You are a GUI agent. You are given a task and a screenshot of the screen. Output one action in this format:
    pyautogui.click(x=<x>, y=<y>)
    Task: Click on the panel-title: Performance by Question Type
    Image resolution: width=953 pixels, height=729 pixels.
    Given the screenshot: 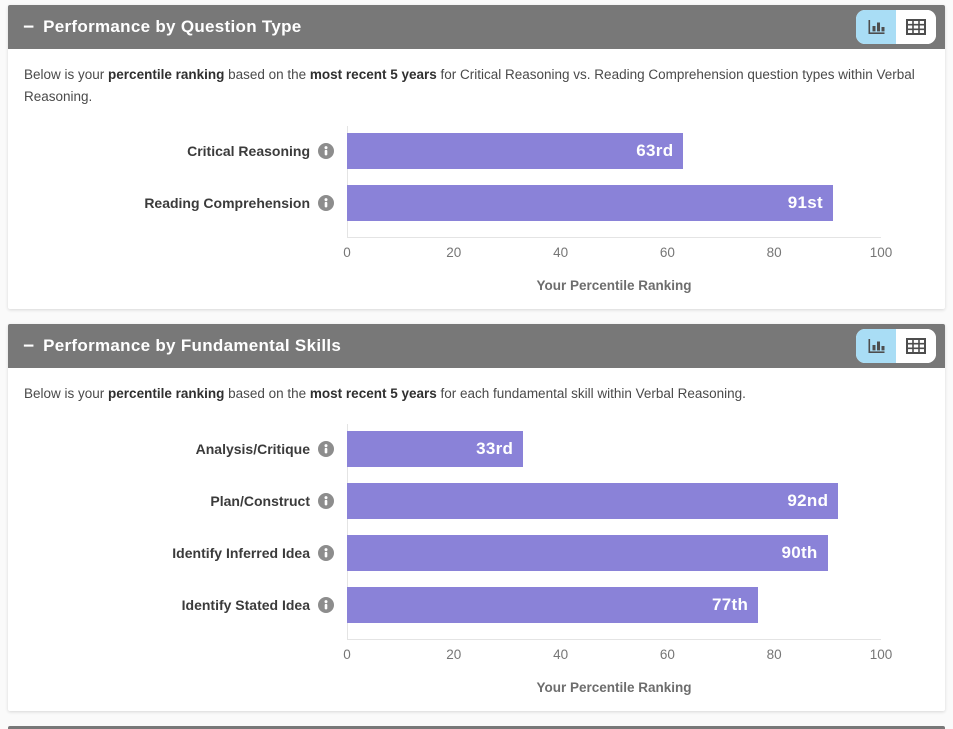 What is the action you would take?
    pyautogui.click(x=172, y=26)
    